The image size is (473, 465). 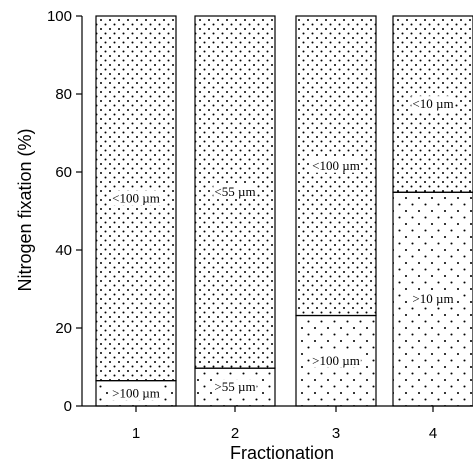 I want to click on x-axis-title: Fractionation, so click(x=282, y=453).